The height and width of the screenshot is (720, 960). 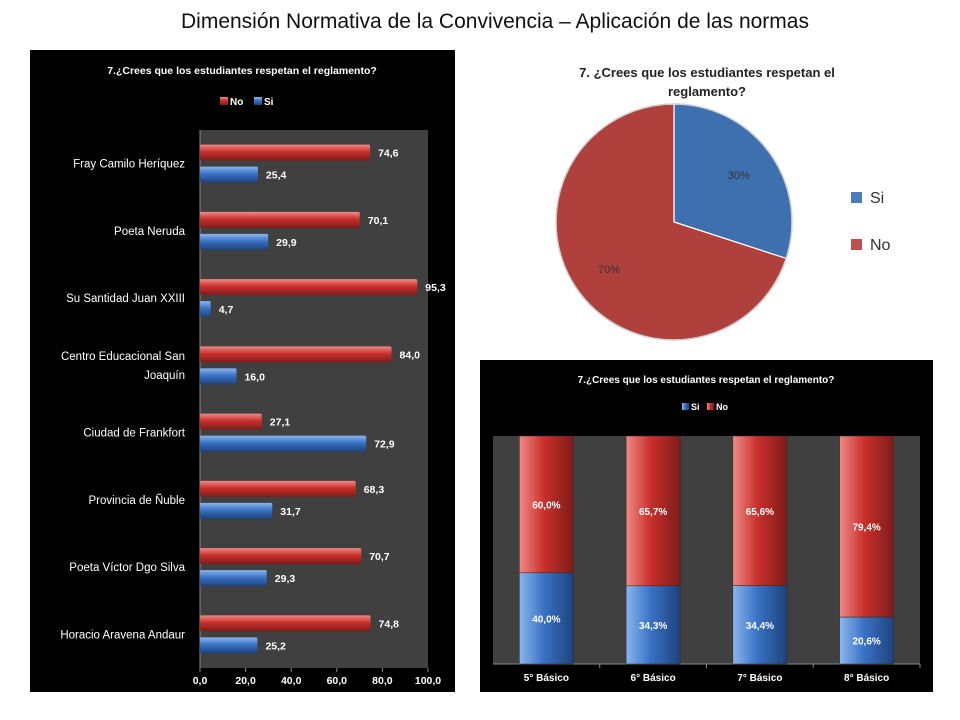 I want to click on pie-slice-label: 30%, so click(x=739, y=176).